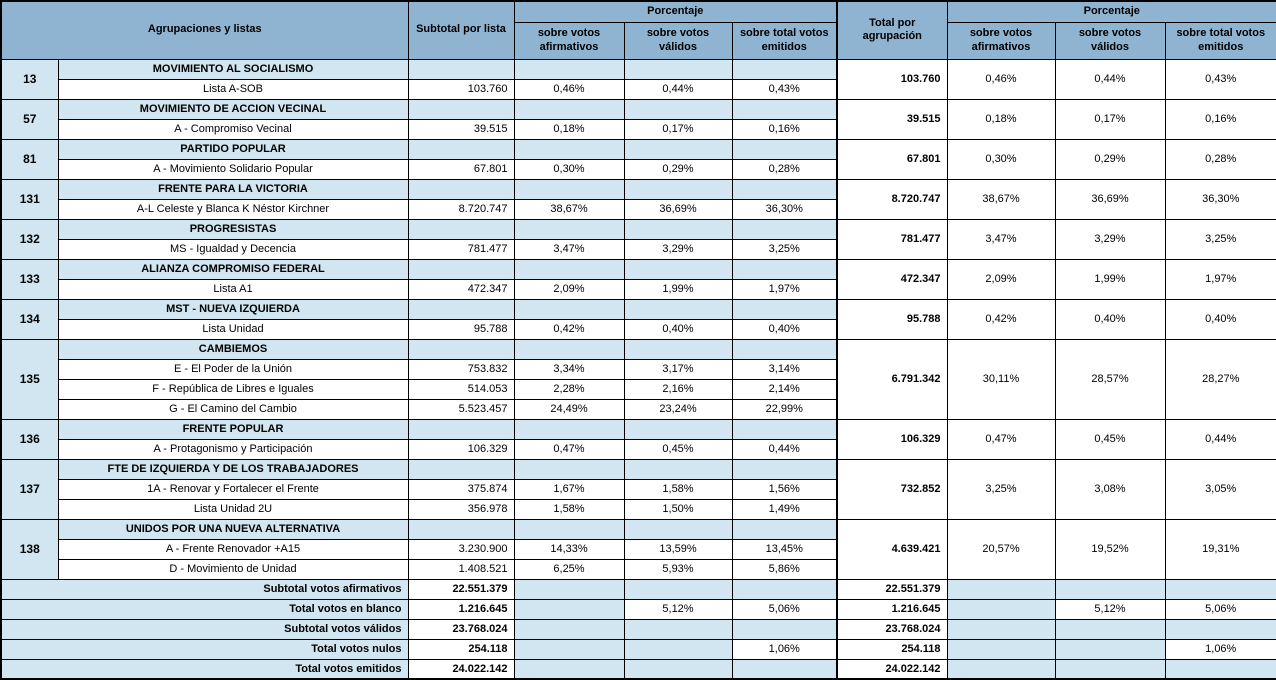 This screenshot has height=680, width=1276. Describe the element at coordinates (461, 449) in the screenshot. I see `list-subtotal-cell: 106.329` at that location.